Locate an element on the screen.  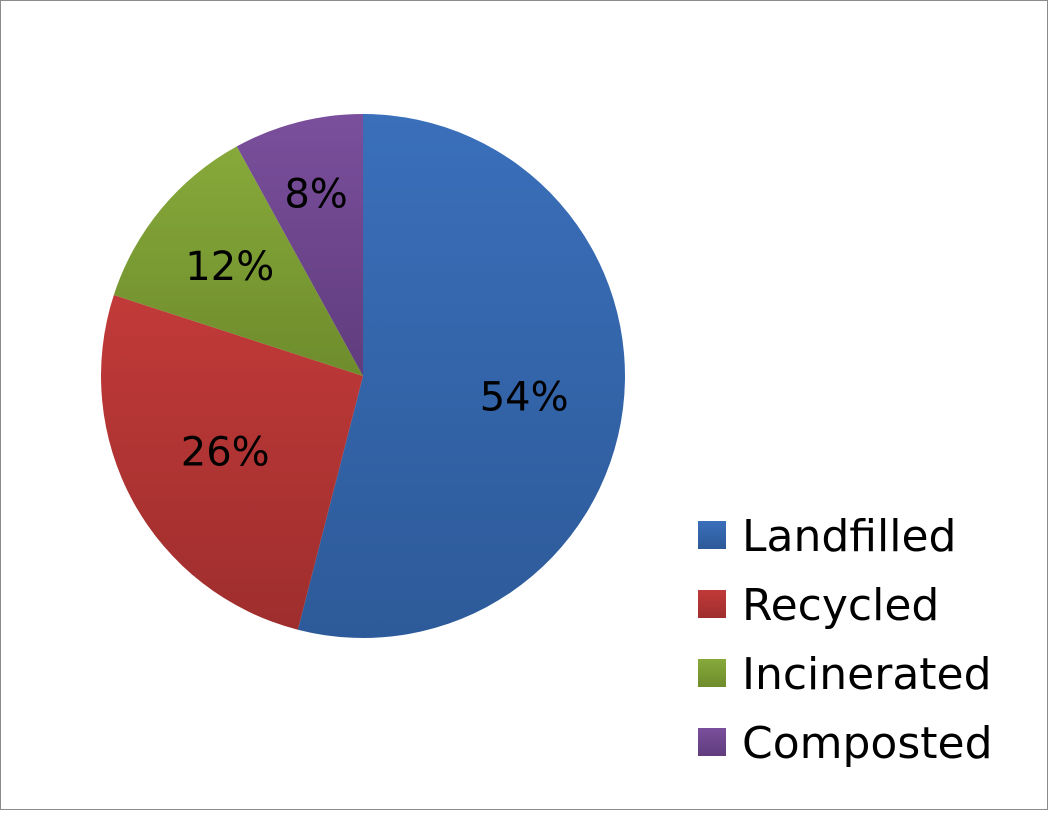
legend-label-incinerated: Incinerated is located at coordinates (867, 674).